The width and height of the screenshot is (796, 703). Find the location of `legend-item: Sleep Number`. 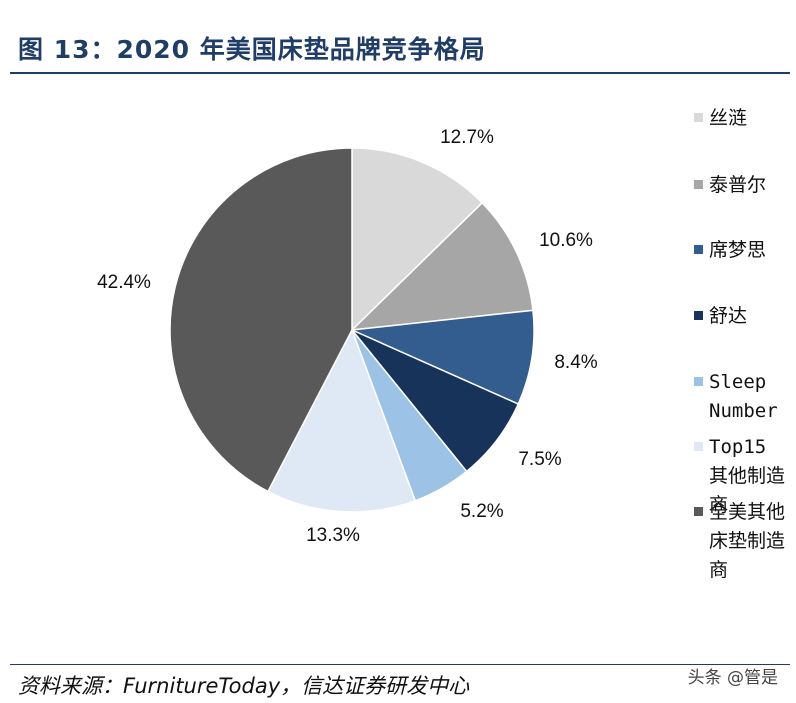

legend-item: Sleep Number is located at coordinates (739, 397).